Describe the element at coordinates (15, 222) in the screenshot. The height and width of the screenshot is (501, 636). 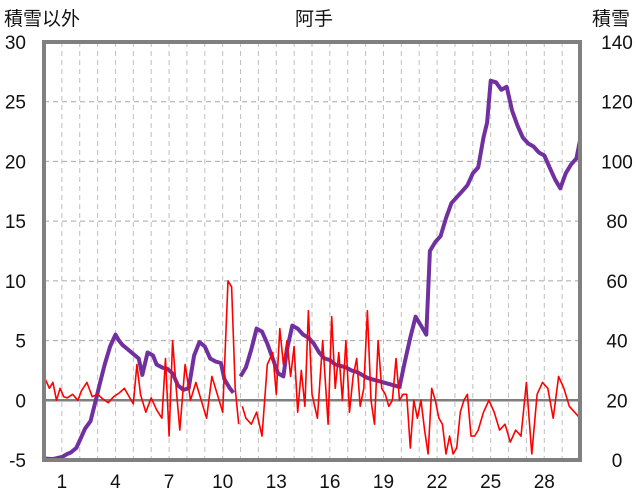
I see `left-tick-label: 15` at that location.